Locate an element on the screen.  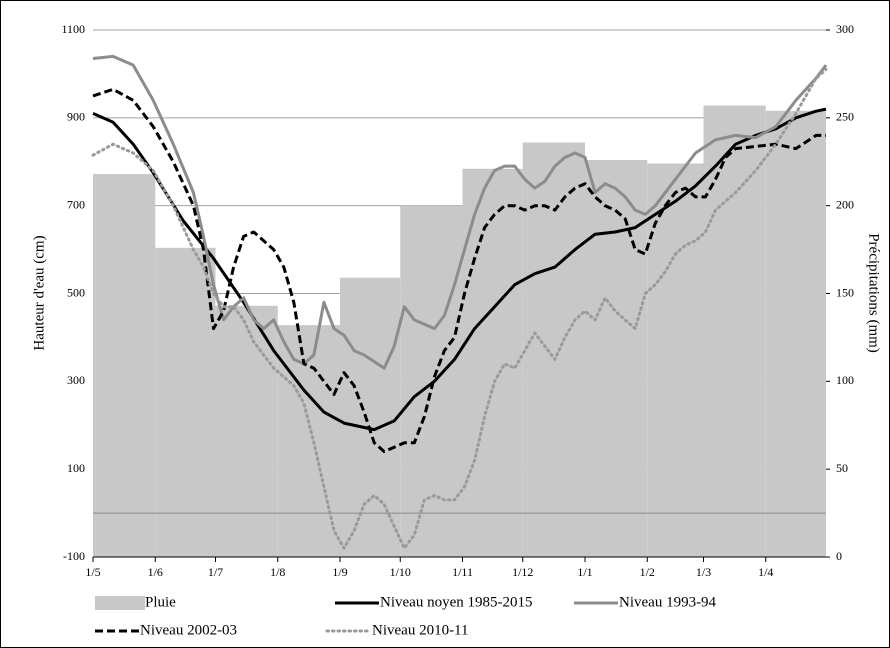
y2-tick-label: 150 is located at coordinates (845, 292).